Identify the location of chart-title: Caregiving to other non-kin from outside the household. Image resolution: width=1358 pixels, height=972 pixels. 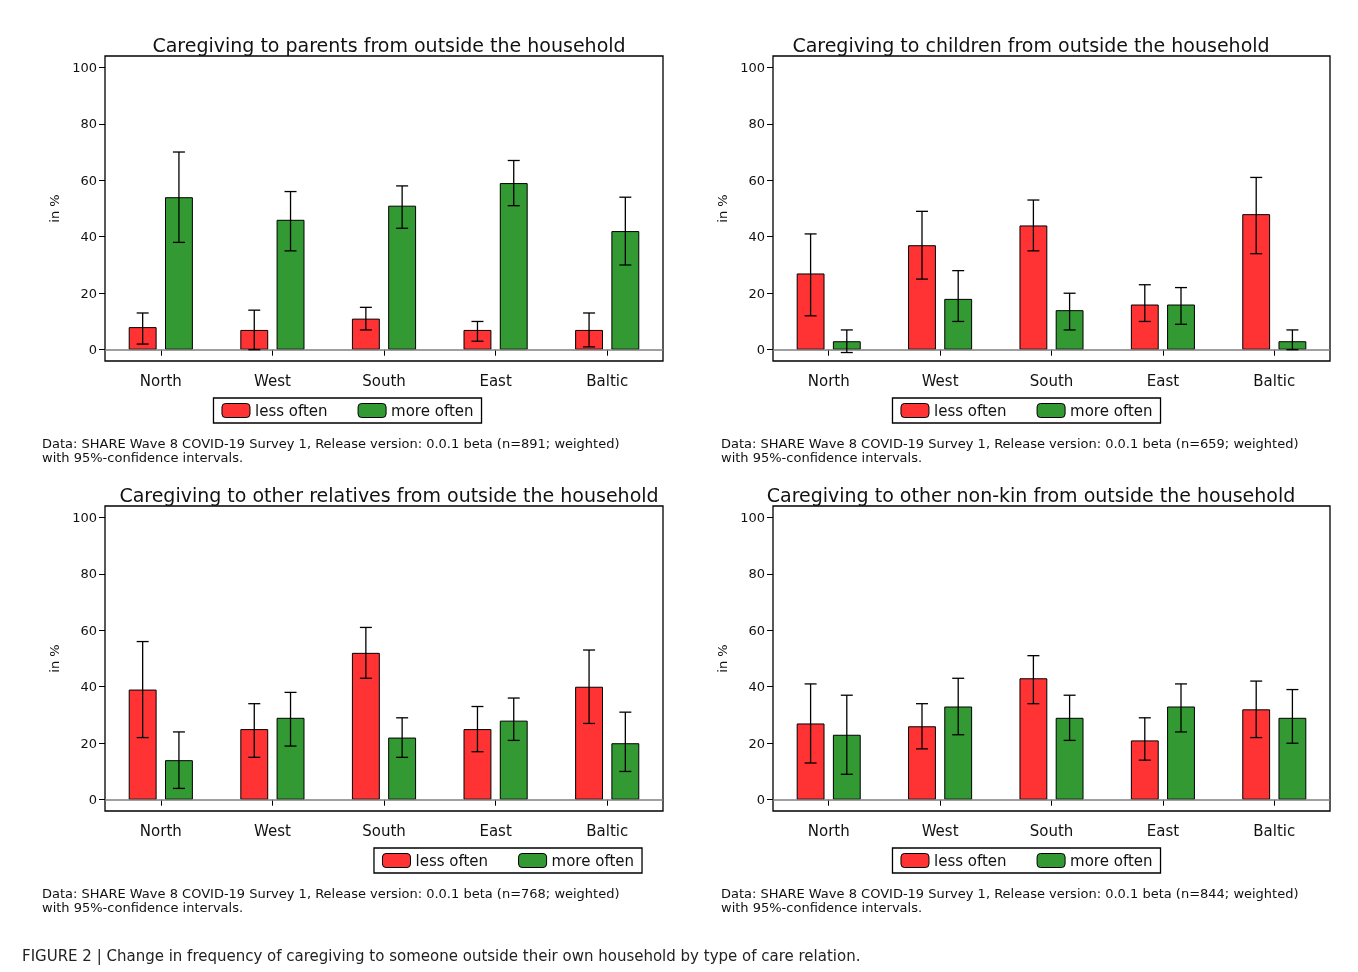
(1031, 494).